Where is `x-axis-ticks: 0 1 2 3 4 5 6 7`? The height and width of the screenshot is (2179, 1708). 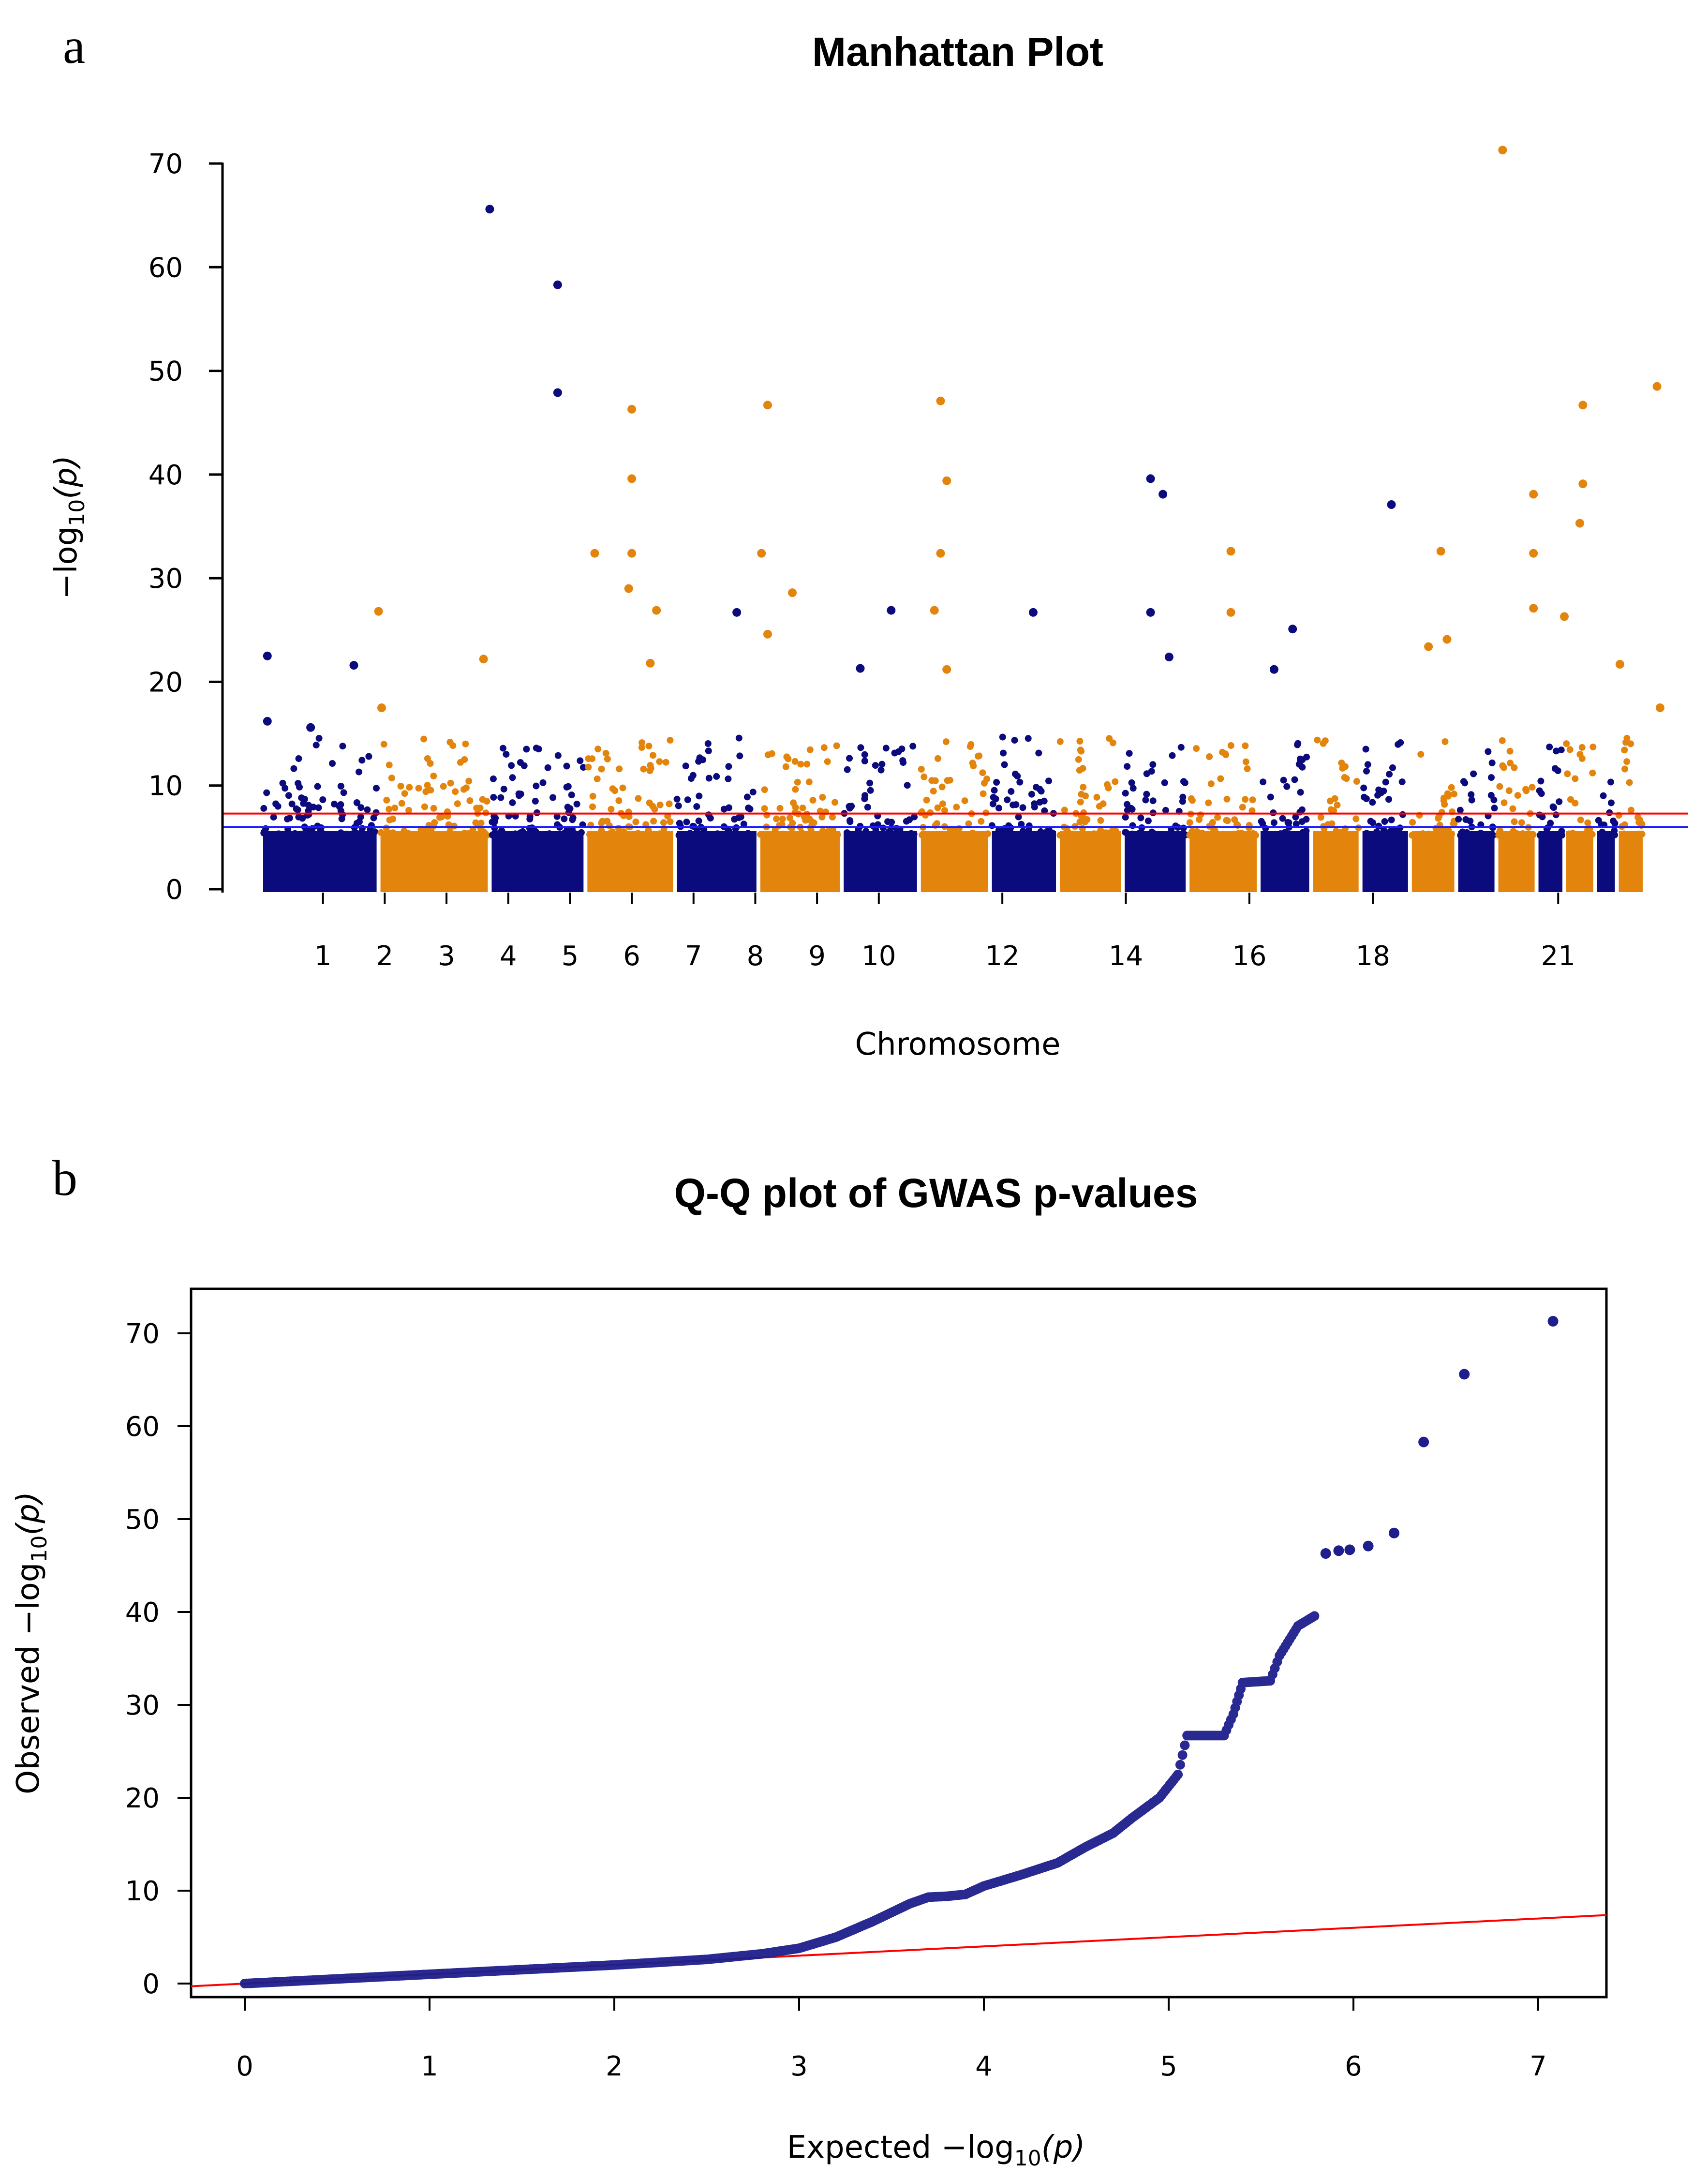 x-axis-ticks: 0 1 2 3 4 5 6 7 is located at coordinates (891, 2039).